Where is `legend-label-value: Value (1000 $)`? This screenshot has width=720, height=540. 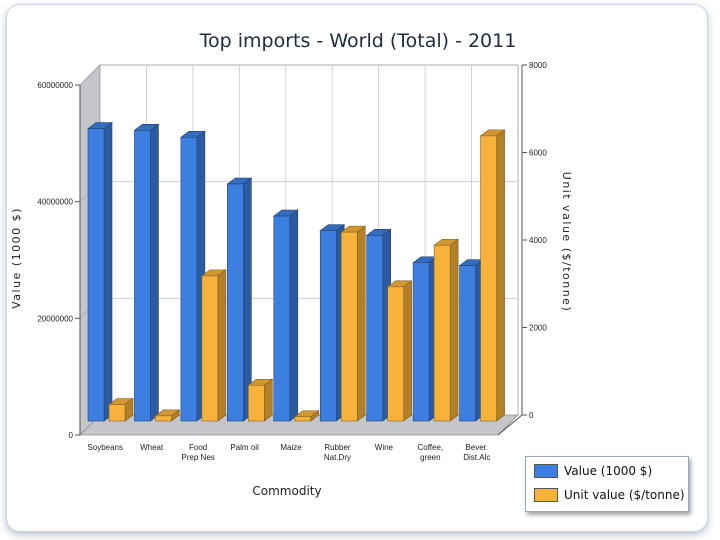 legend-label-value: Value (1000 $) is located at coordinates (608, 471).